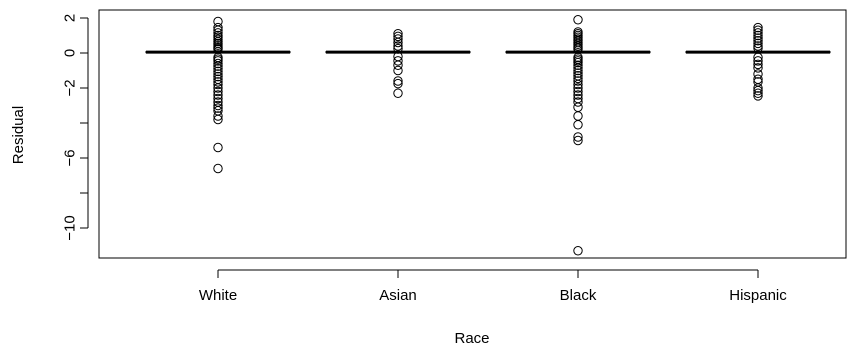  I want to click on box-white, so click(218, 95).